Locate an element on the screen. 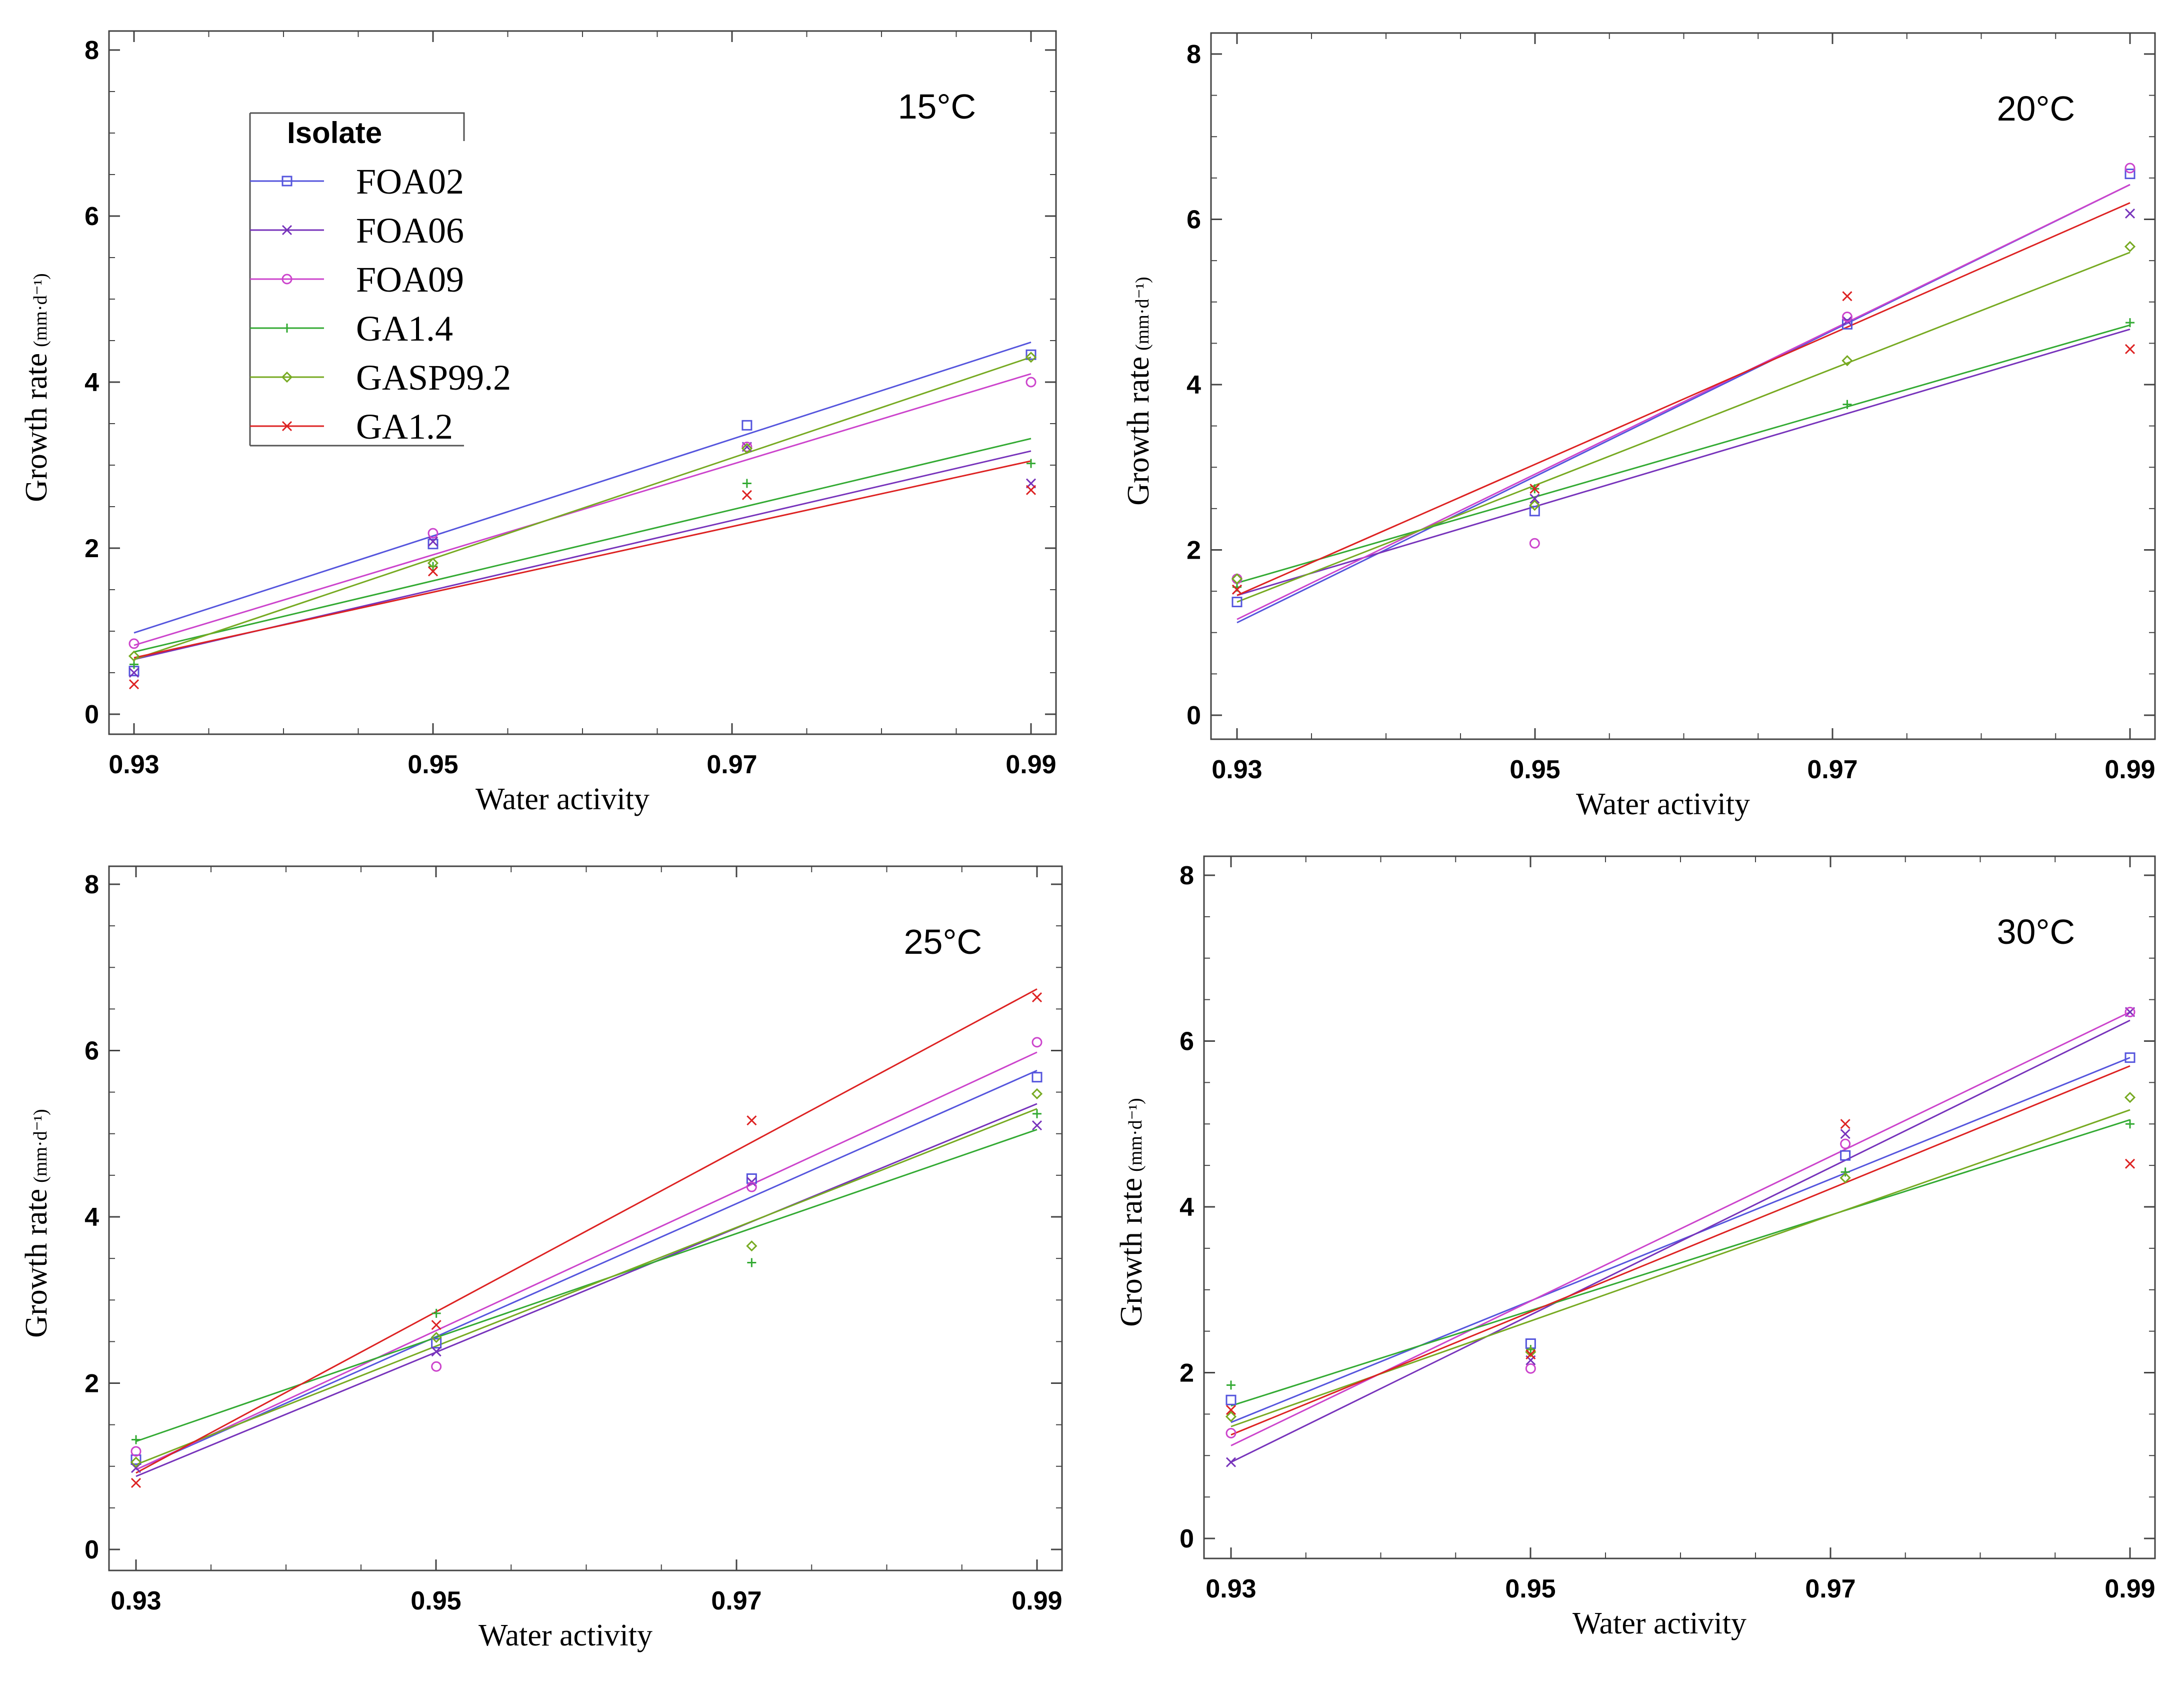 This screenshot has height=1694, width=2184. temperature-label: 25°C is located at coordinates (943, 941).